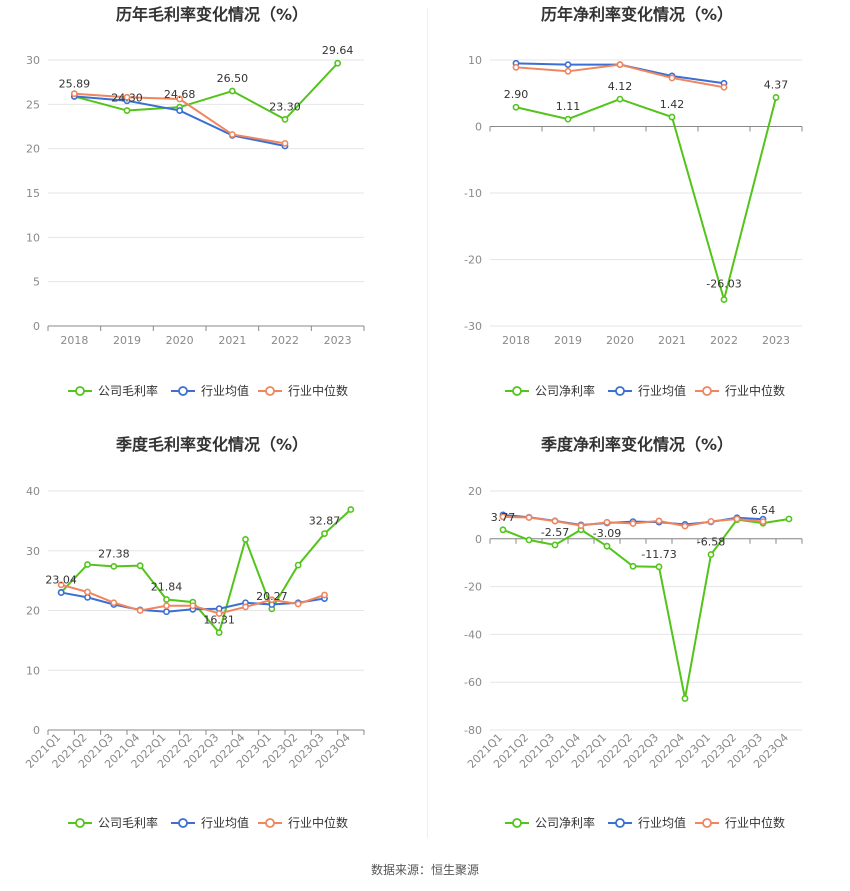 The image size is (850, 891). I want to click on data-label: 3.77, so click(503, 517).